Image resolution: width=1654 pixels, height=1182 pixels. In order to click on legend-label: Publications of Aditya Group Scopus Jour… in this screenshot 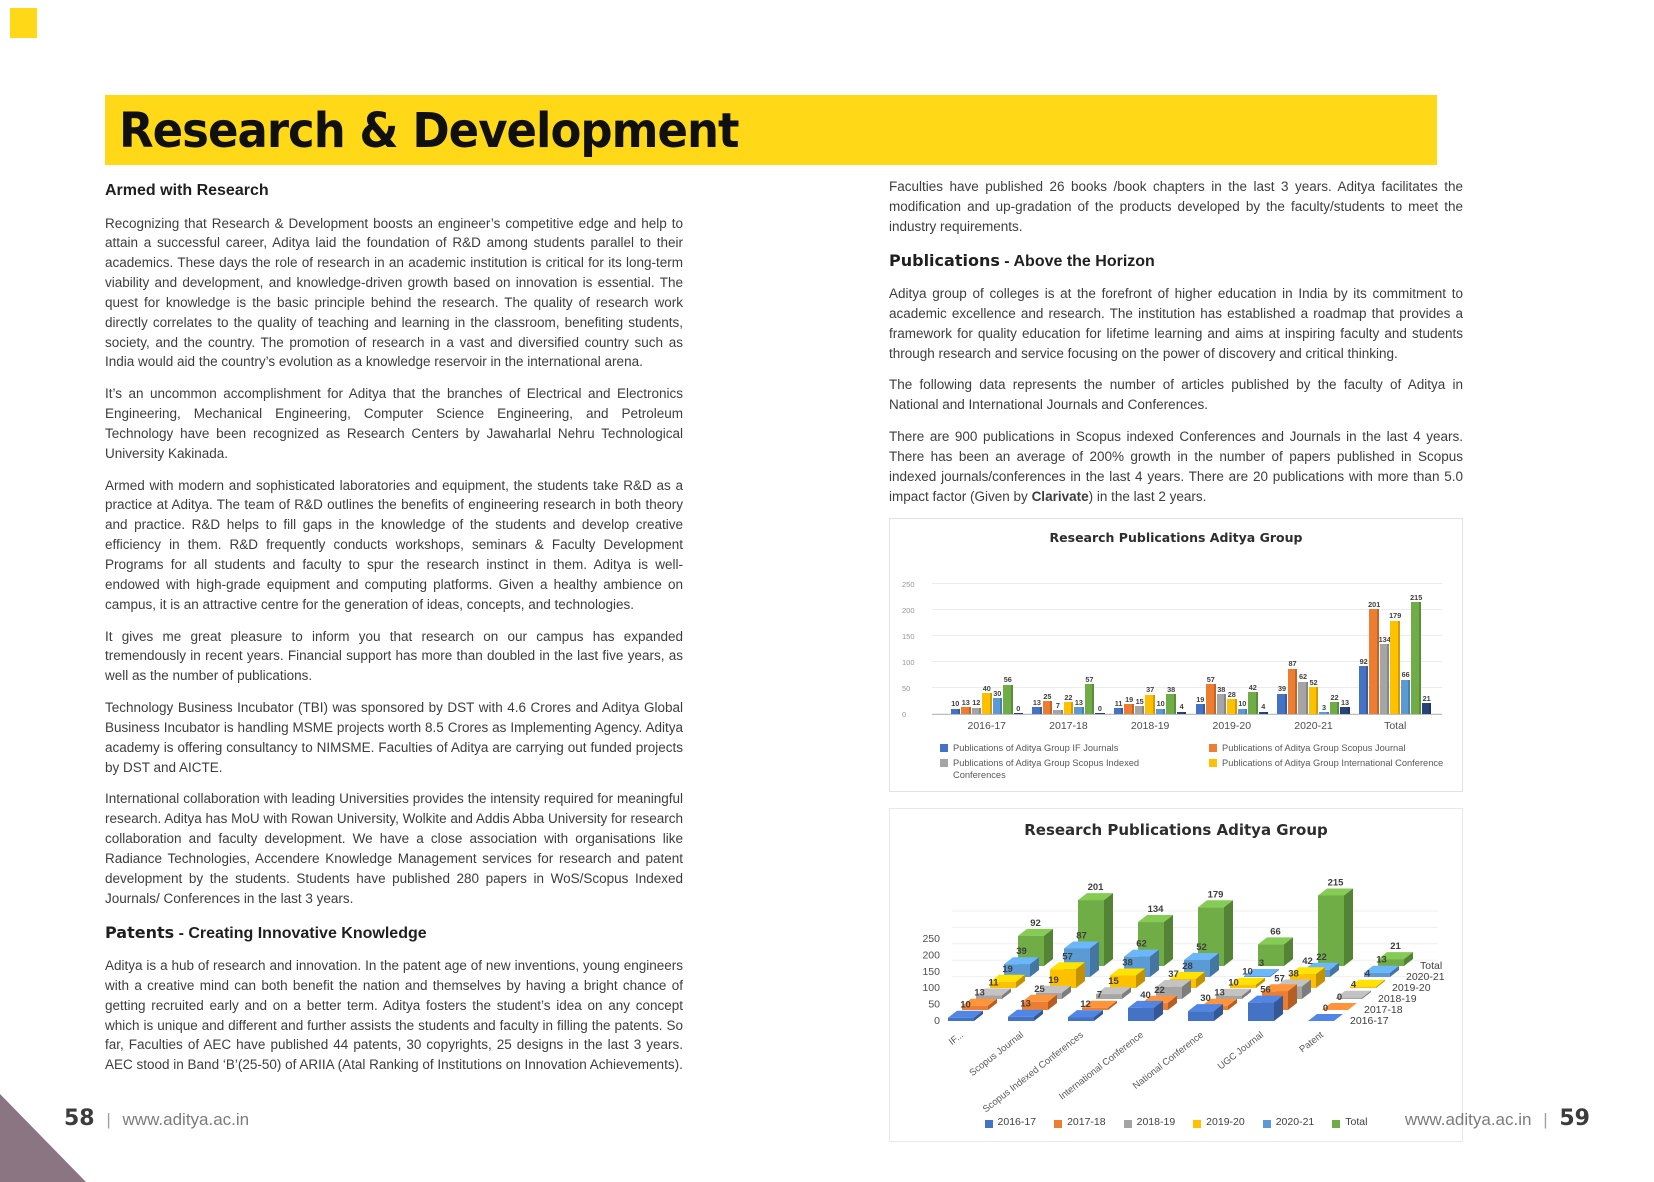, I will do `click(1314, 747)`.